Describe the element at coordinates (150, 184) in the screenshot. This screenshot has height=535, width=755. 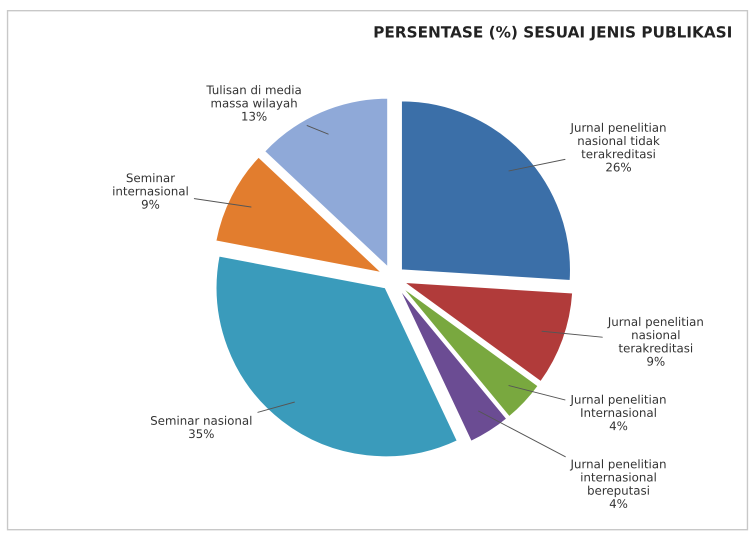
I see `slice-label: Seminar internasional` at that location.